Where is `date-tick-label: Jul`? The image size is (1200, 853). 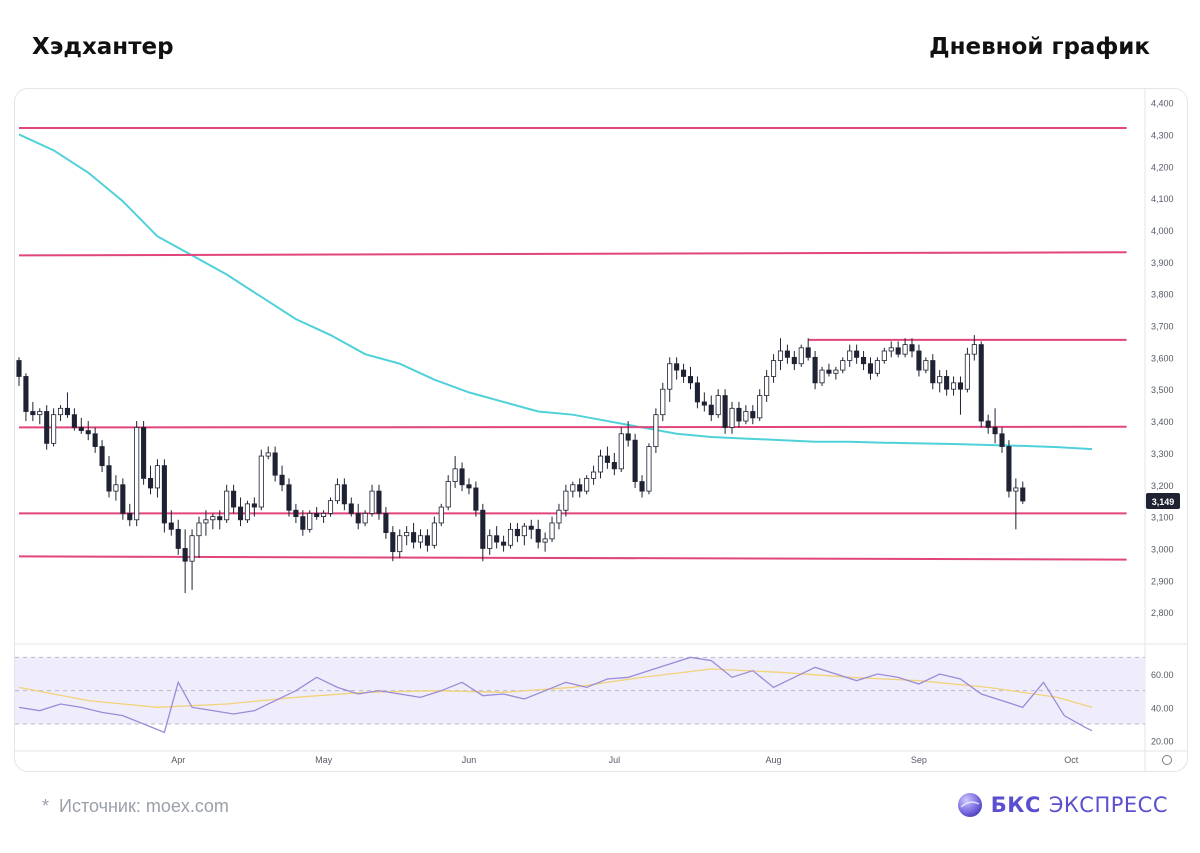 date-tick-label: Jul is located at coordinates (615, 760).